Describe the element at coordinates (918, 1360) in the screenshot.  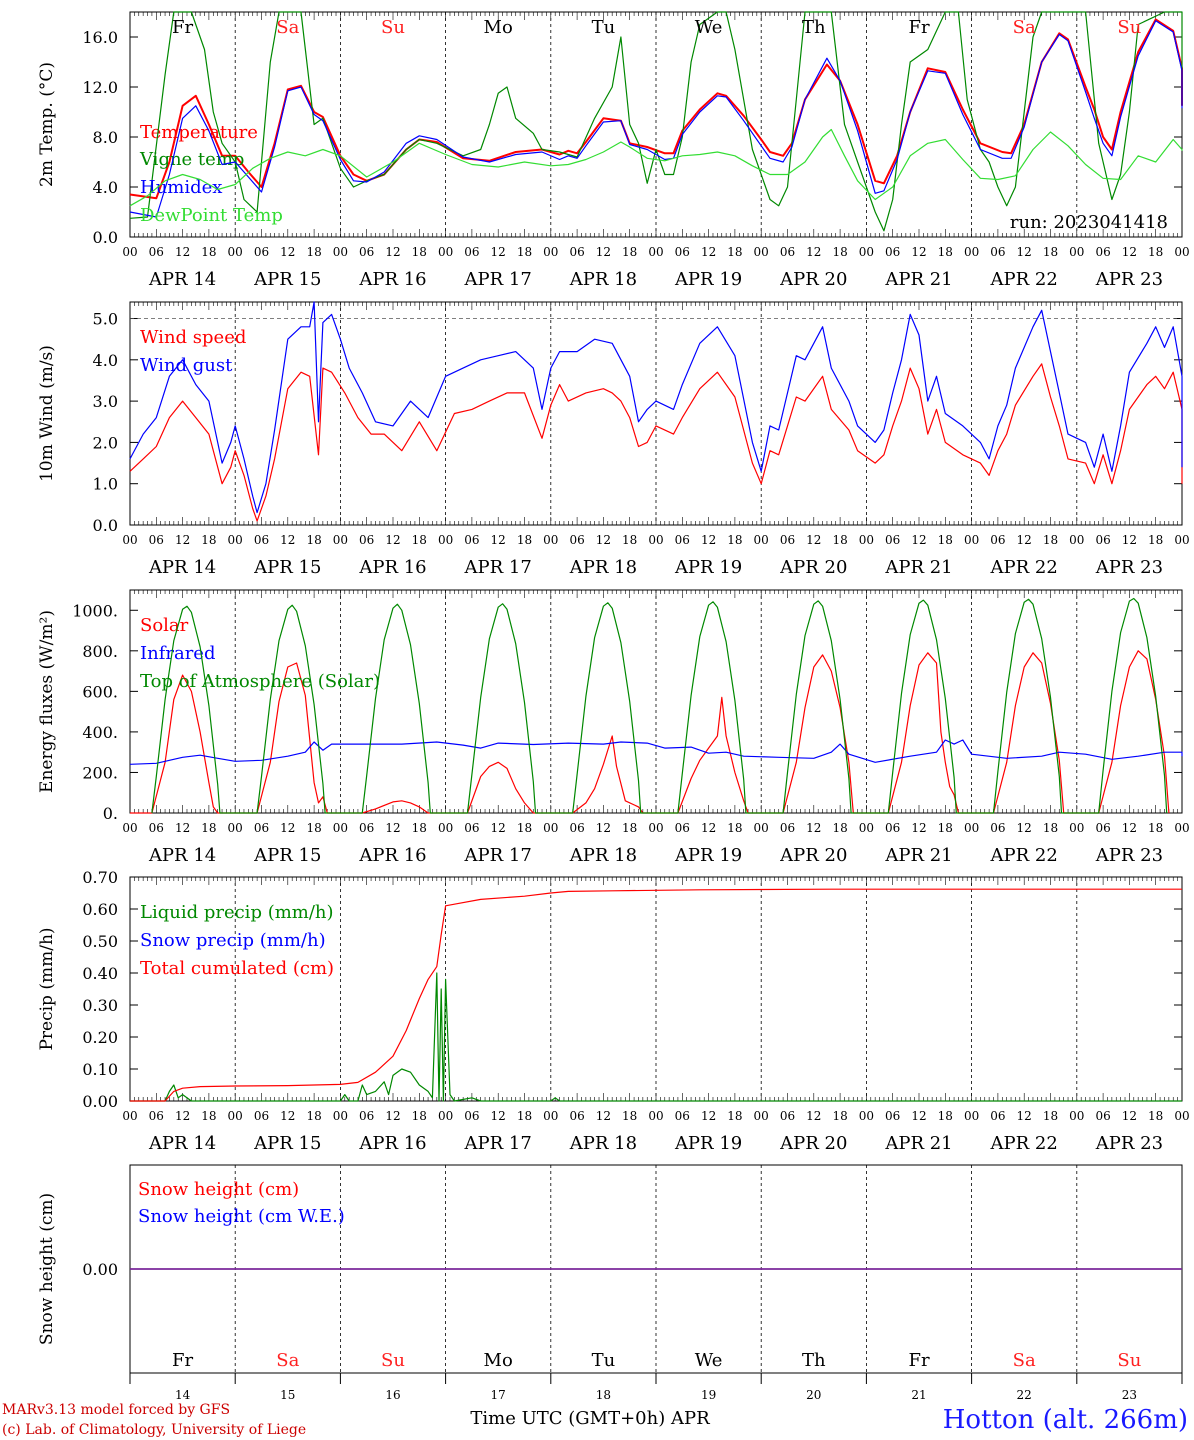
I see `weekday-label-bottom: Fr` at that location.